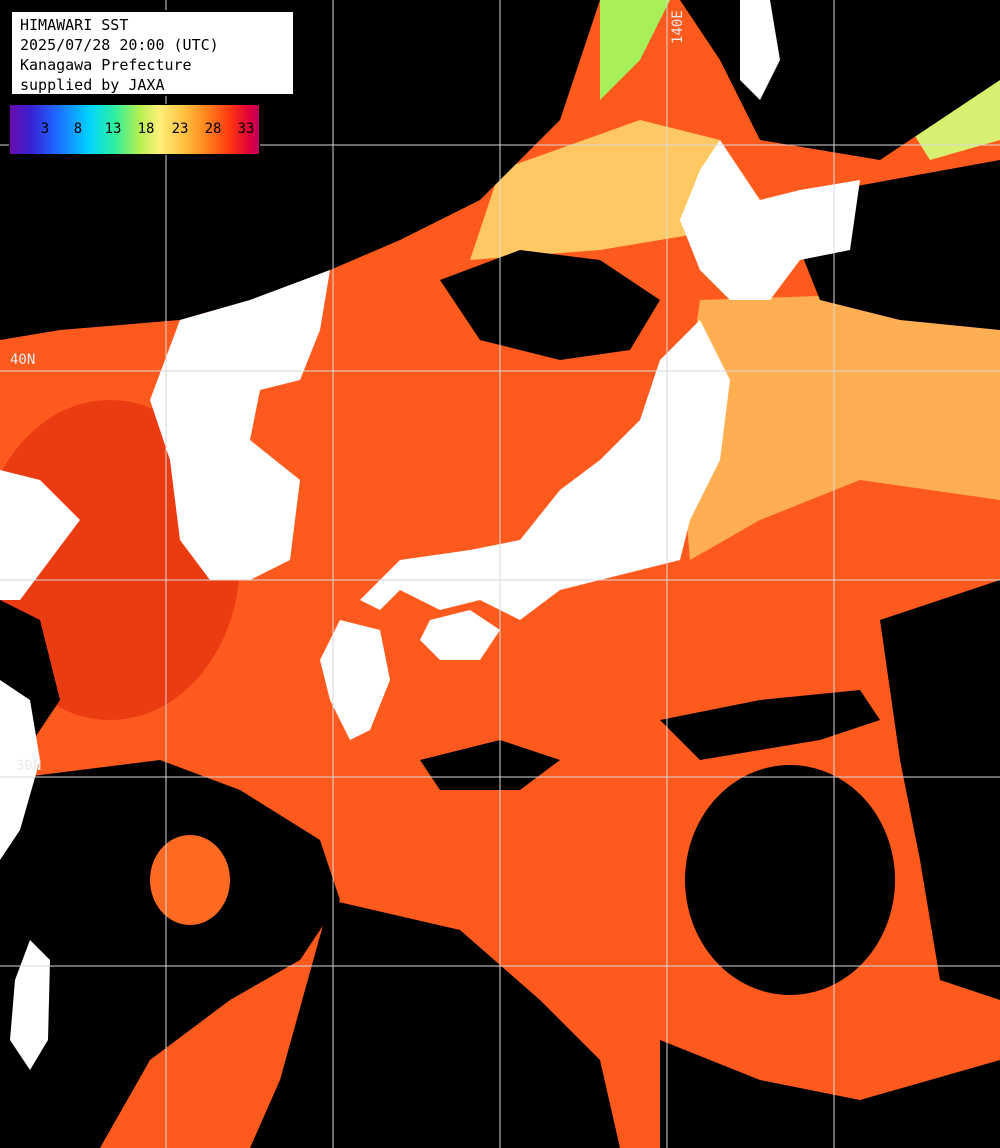  I want to click on land-china-south, so click(20, 770).